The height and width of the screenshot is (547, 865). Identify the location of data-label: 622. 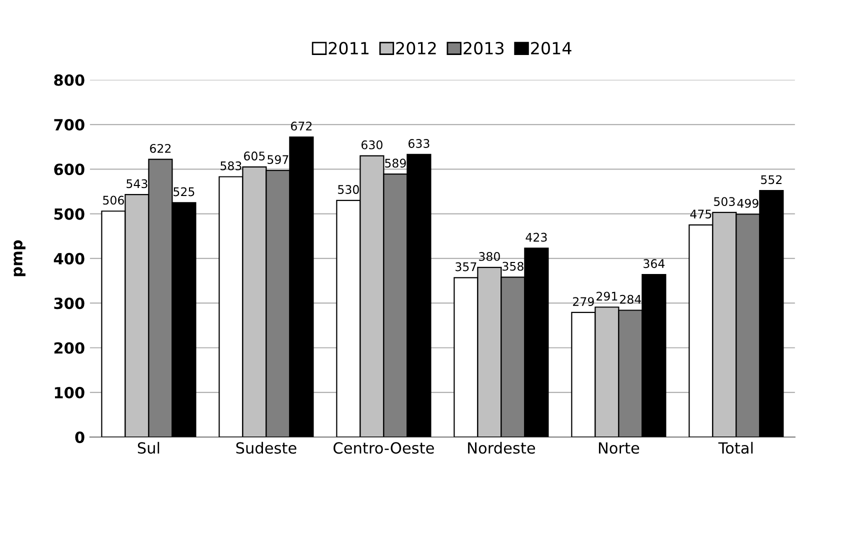
(160, 148).